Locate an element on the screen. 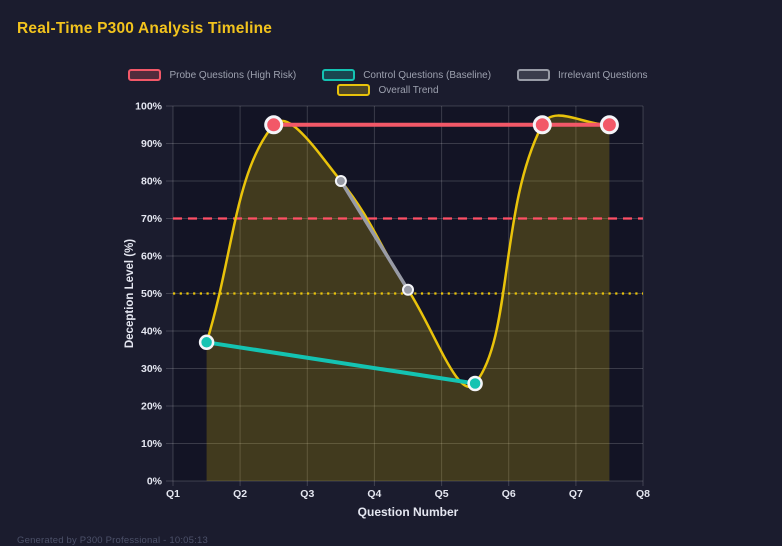 The width and height of the screenshot is (782, 546). legend-label: Irrelevant Questions is located at coordinates (603, 75).